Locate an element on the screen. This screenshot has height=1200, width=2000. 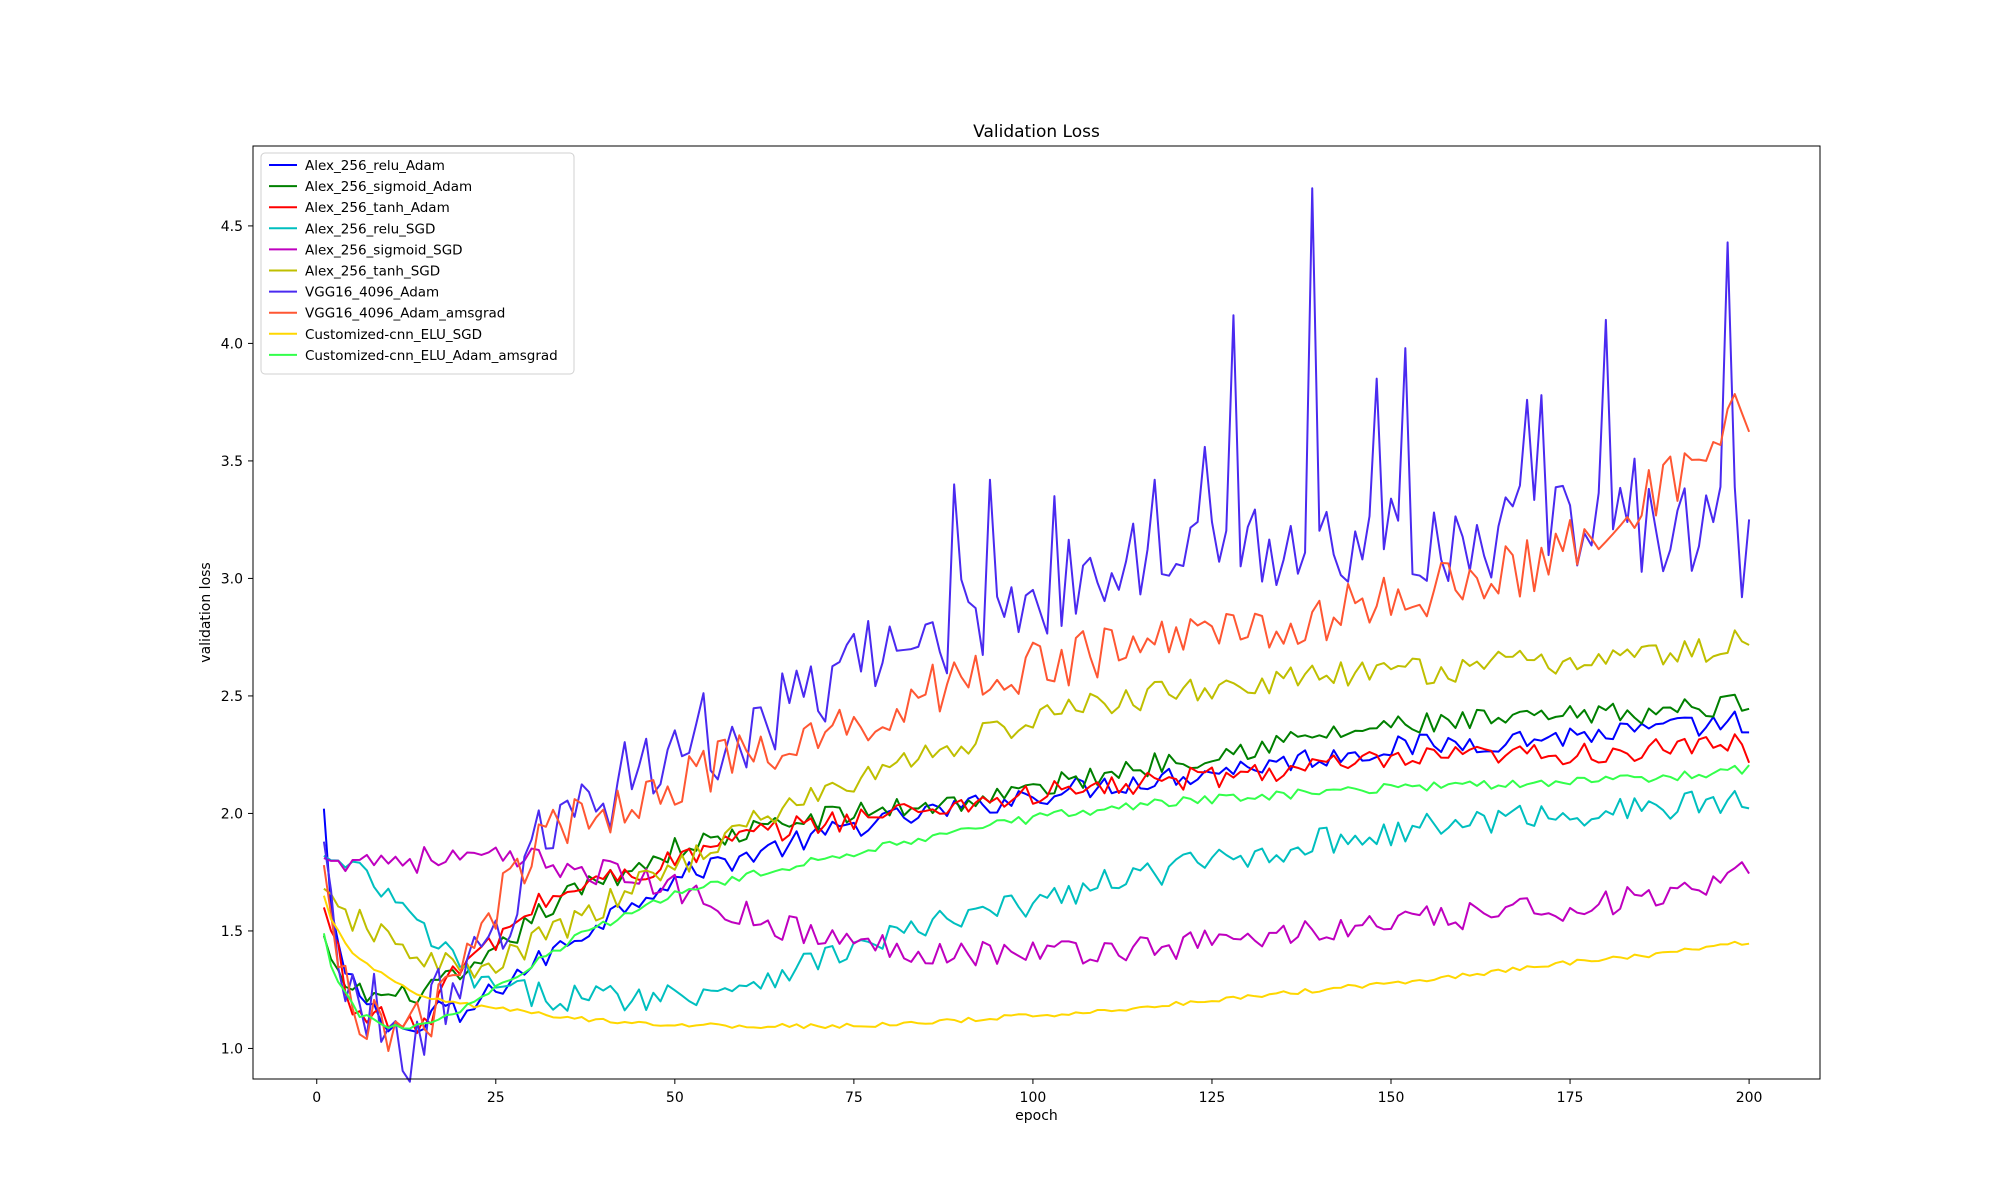
x-axis-label: epoch is located at coordinates (1036, 1116).